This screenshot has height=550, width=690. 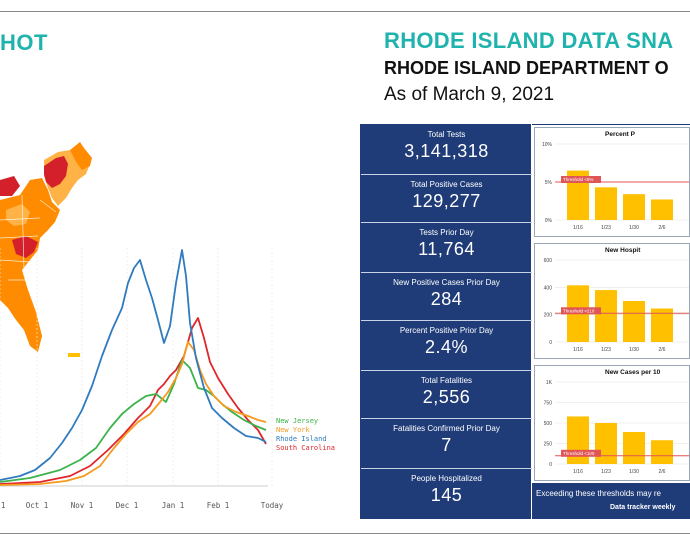 I want to click on threshold-chart-plot: 10% 5% 0% 1/16 1/23 1/30 2/6 Threshold <5%, so click(x=615, y=186).